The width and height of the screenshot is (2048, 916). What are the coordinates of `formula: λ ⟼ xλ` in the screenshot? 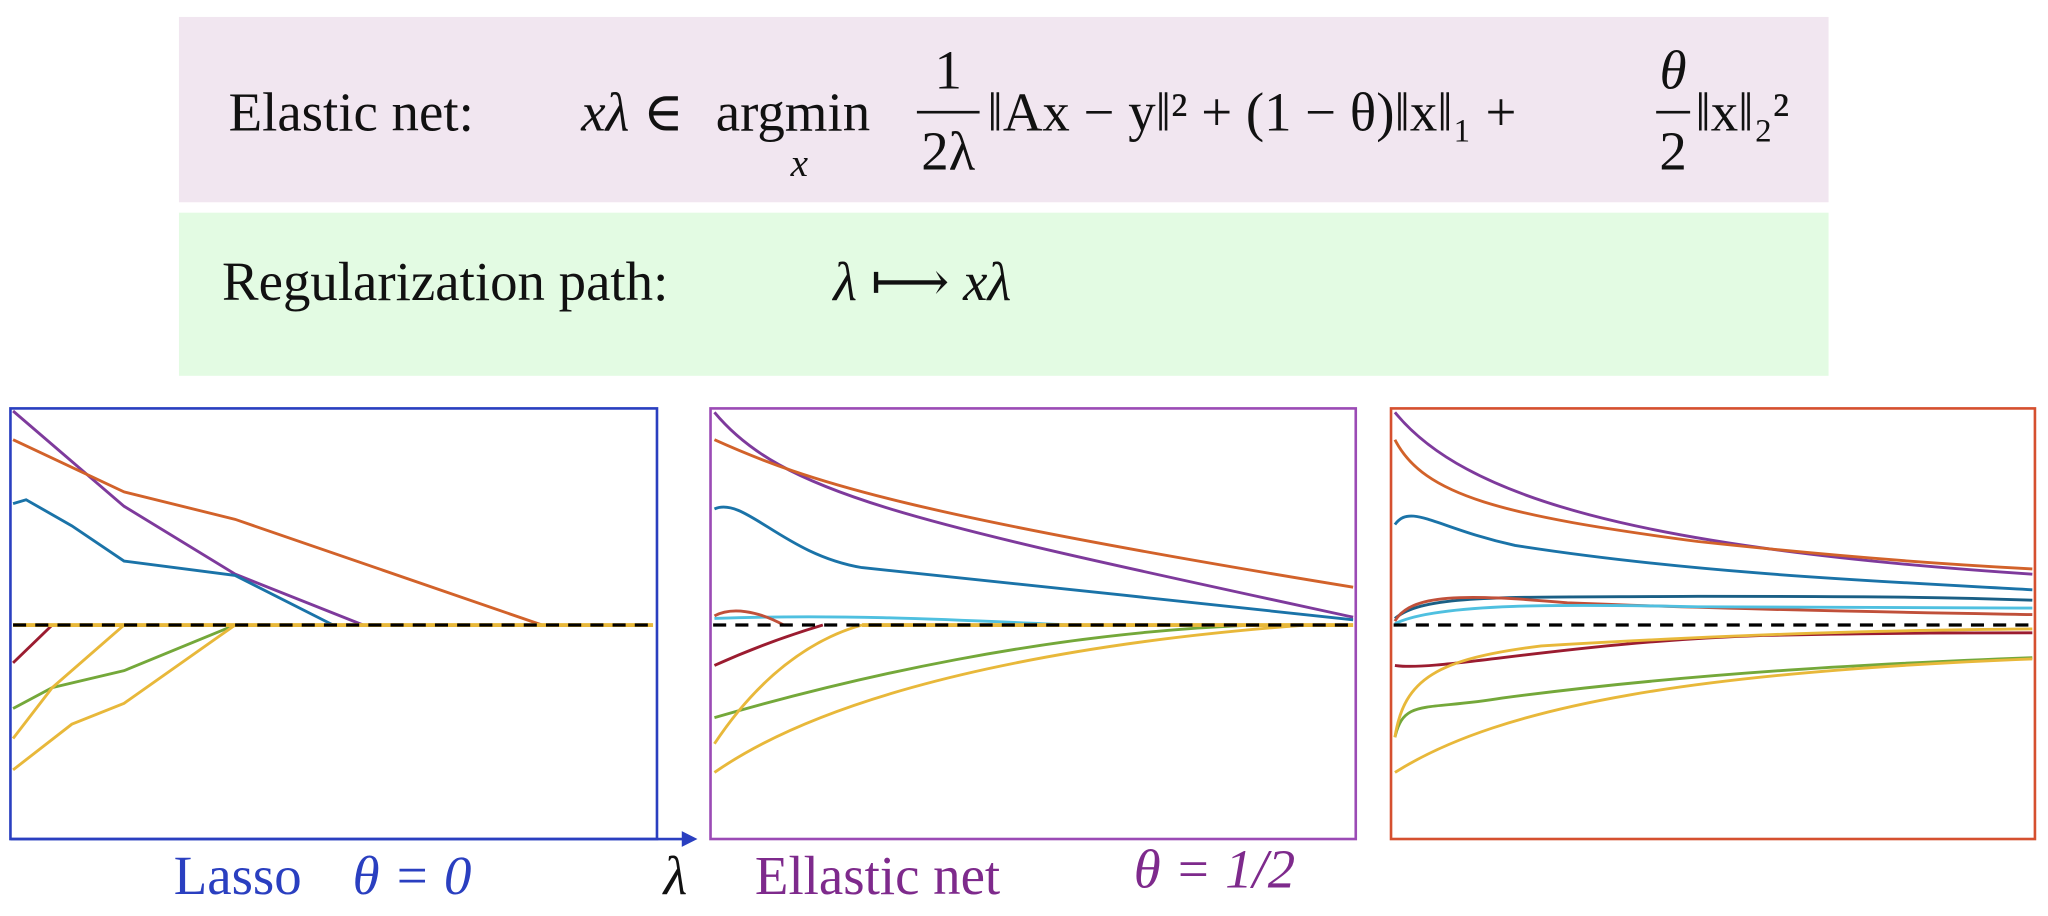 It's located at (921, 281).